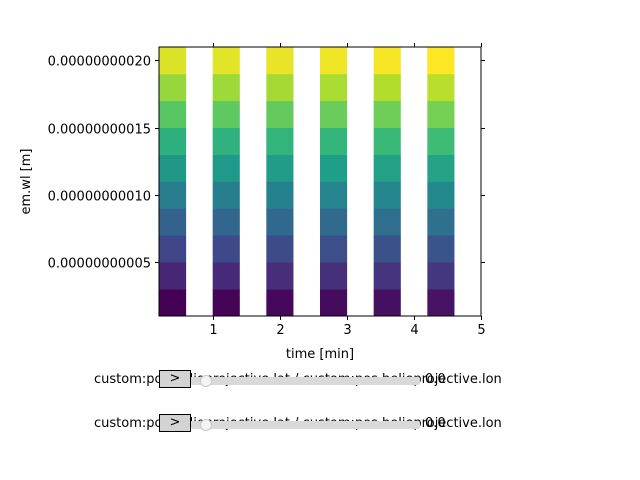 The height and width of the screenshot is (480, 640). Describe the element at coordinates (414, 330) in the screenshot. I see `x-tick-label: 4` at that location.